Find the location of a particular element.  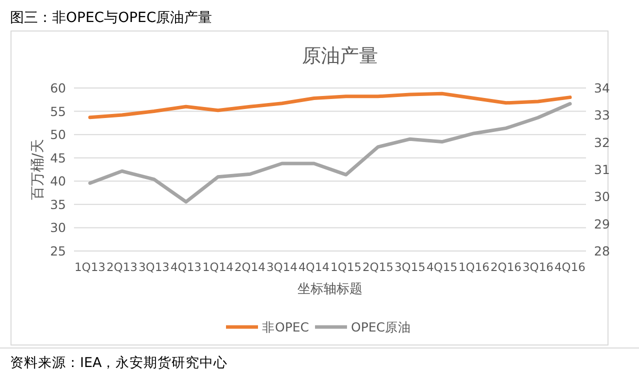

x-tick-label: 4Q15 is located at coordinates (442, 267).